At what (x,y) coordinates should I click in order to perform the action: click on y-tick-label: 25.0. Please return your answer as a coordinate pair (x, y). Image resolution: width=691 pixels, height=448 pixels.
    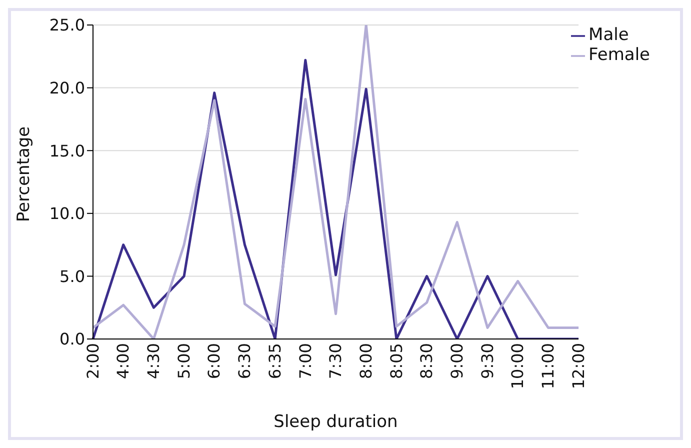
    Looking at the image, I should click on (67, 25).